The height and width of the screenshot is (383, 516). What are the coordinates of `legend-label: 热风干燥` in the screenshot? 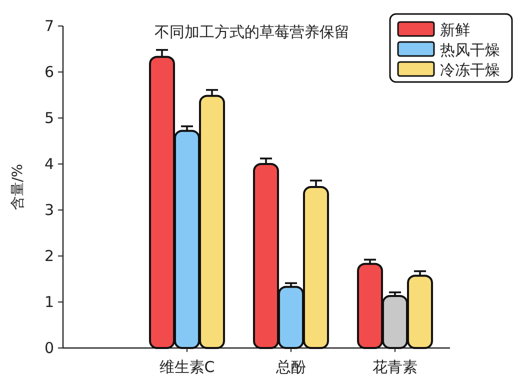 It's located at (470, 50).